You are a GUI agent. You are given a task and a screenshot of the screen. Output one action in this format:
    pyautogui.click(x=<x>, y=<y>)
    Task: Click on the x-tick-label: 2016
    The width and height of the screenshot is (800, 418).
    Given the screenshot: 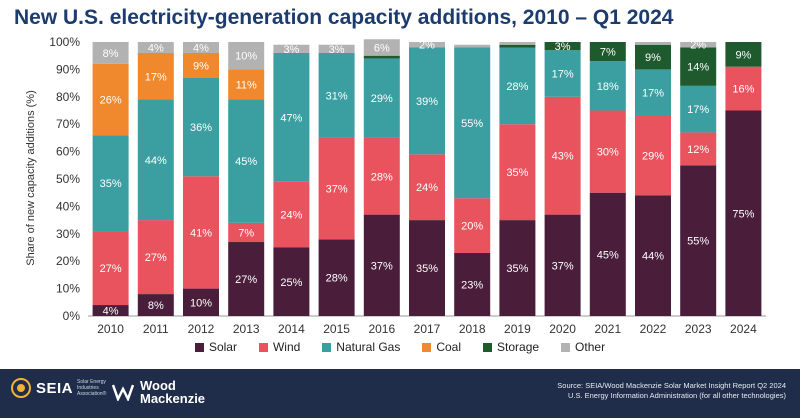 What is the action you would take?
    pyautogui.click(x=381, y=329)
    